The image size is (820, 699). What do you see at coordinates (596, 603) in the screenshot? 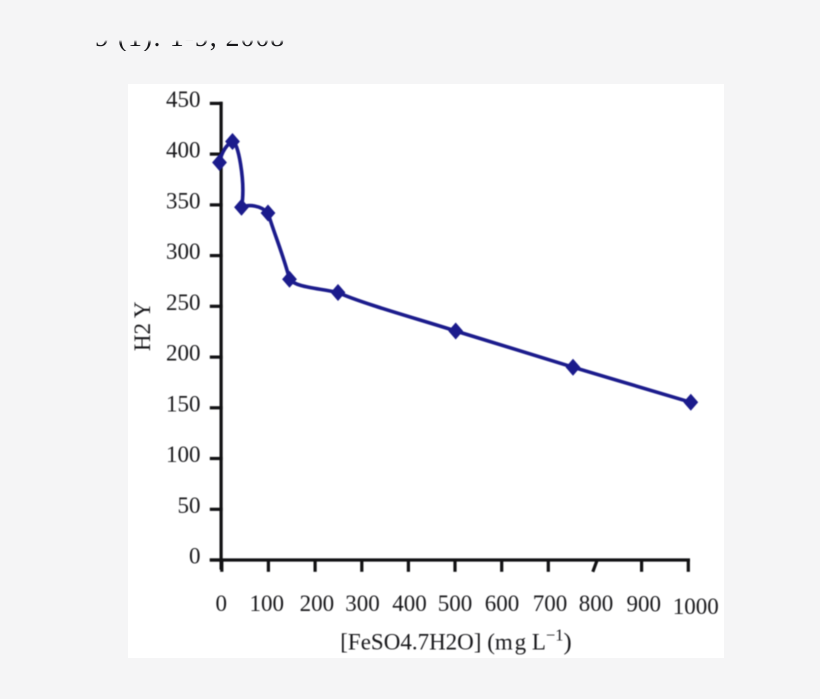
I see `svg-text: 800` at bounding box center [596, 603].